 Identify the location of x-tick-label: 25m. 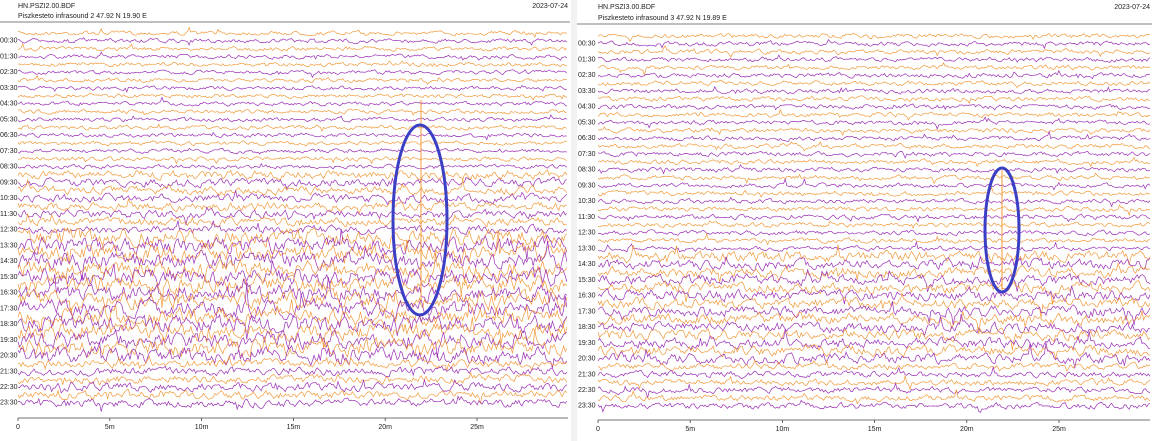
(1059, 429).